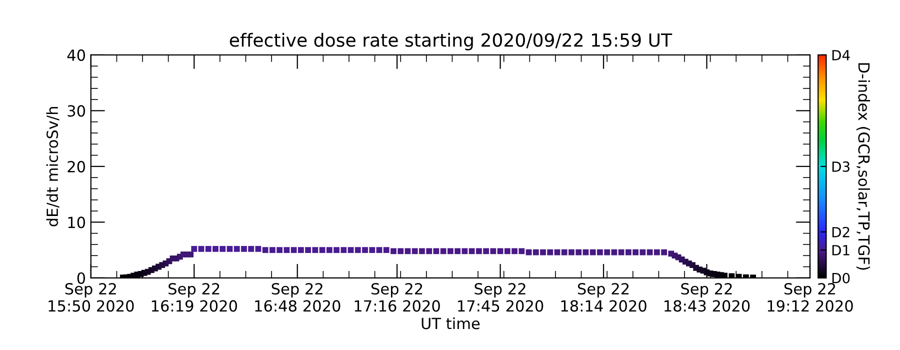  What do you see at coordinates (451, 41) in the screenshot?
I see `chart-title: effective dose rate starting 2020/09/22 15:59 UT` at bounding box center [451, 41].